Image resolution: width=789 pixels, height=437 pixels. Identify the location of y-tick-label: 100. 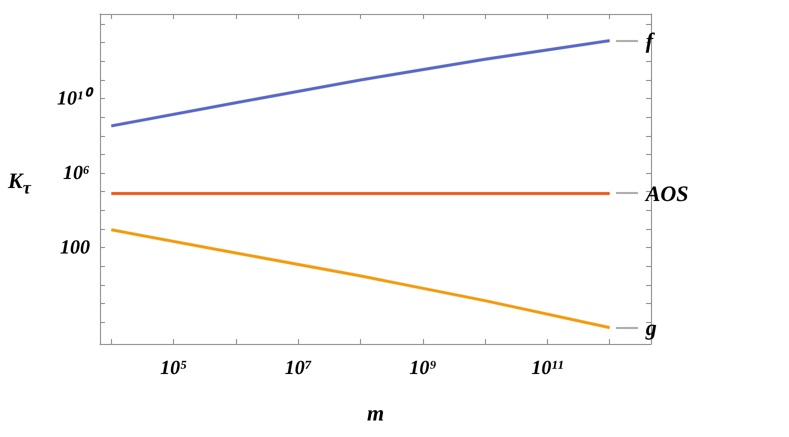
(75, 247).